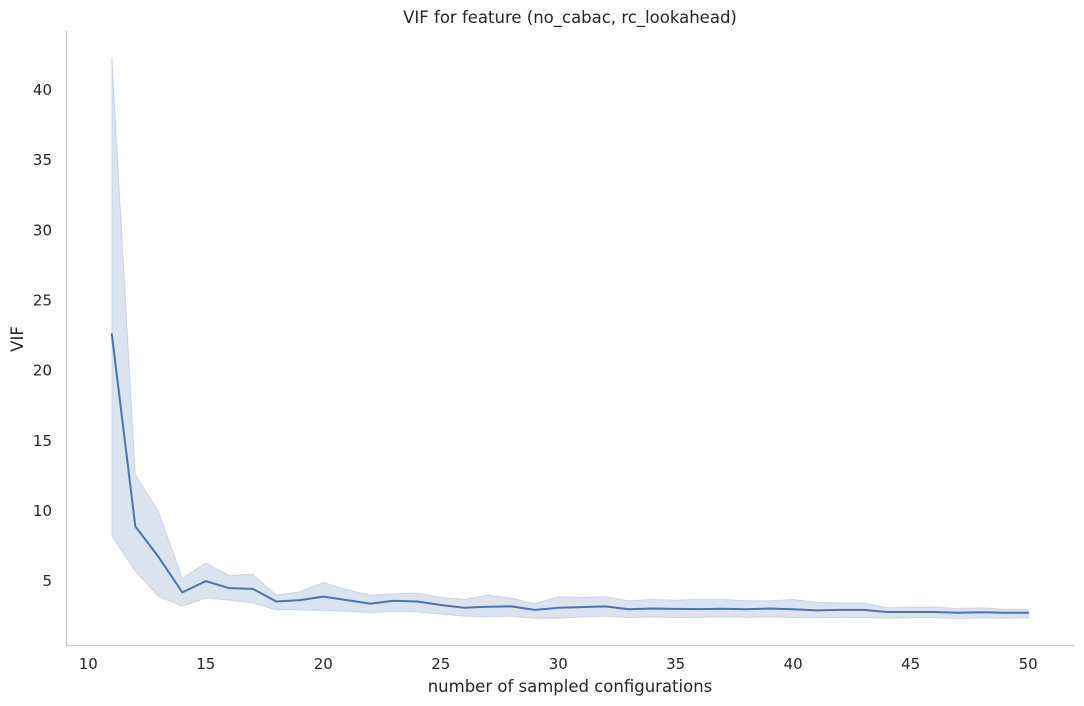  Describe the element at coordinates (793, 664) in the screenshot. I see `x-tick-label: 40` at that location.